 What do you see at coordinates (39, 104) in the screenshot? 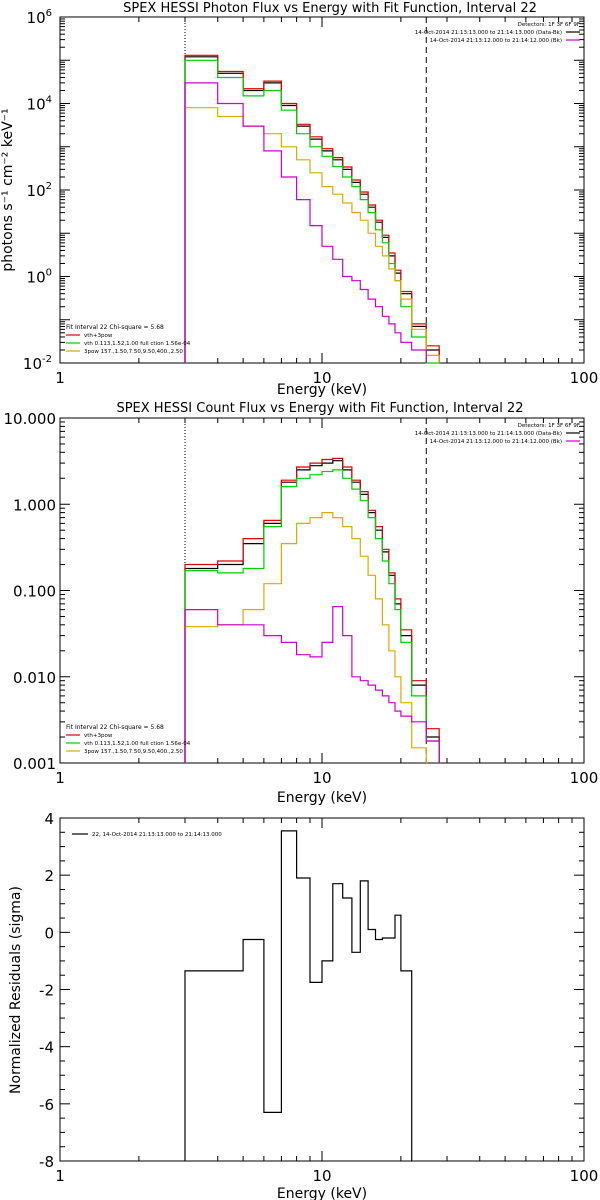
I see `y-tick-label: 10⁴` at bounding box center [39, 104].